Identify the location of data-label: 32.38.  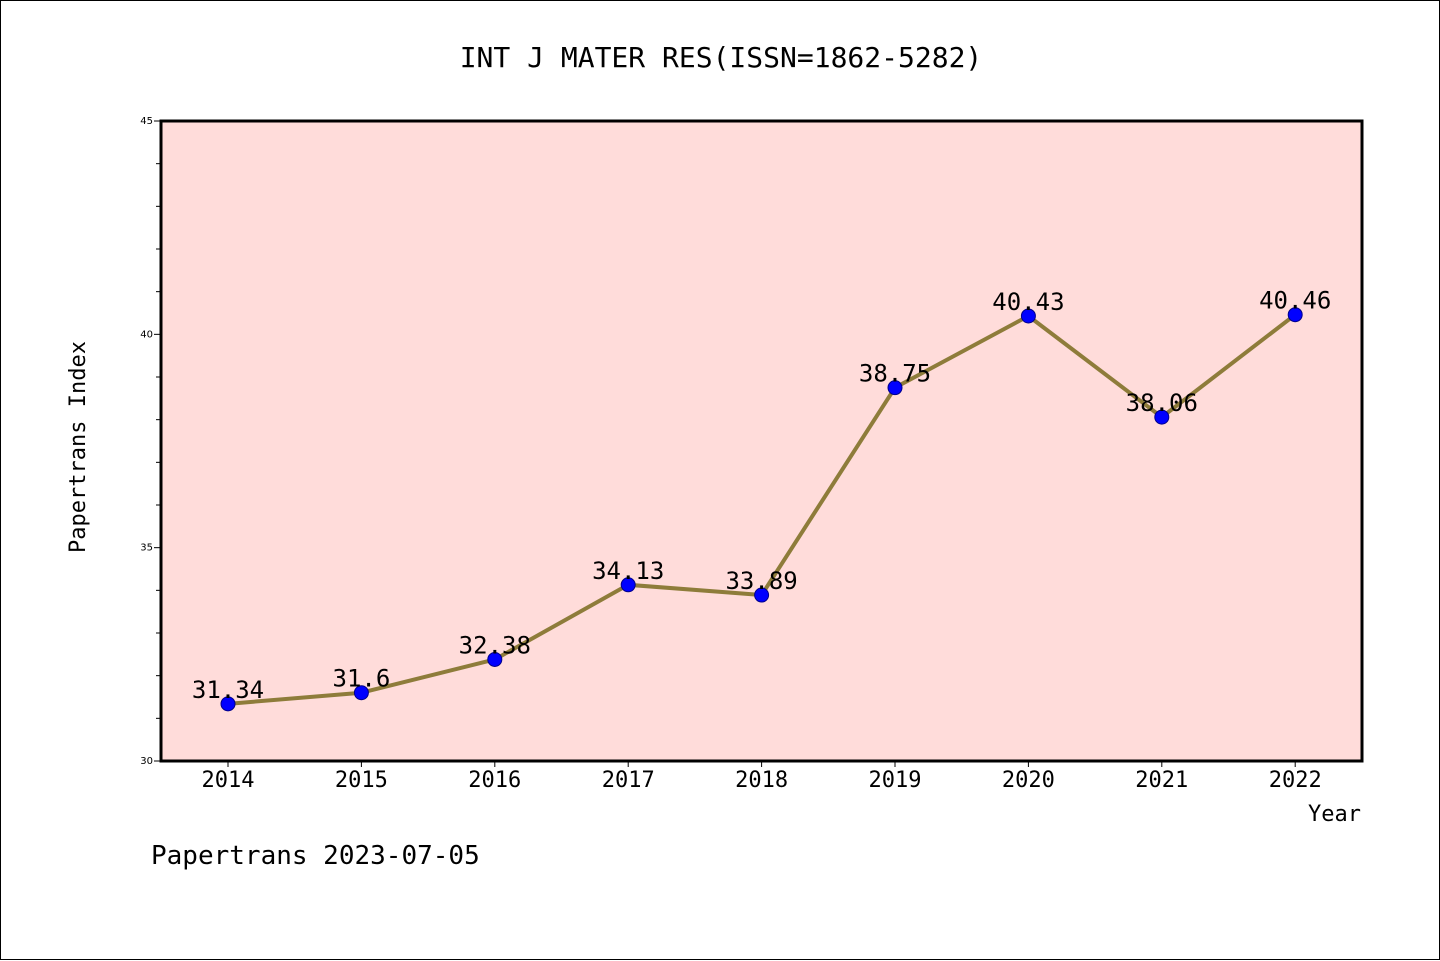
(495, 645).